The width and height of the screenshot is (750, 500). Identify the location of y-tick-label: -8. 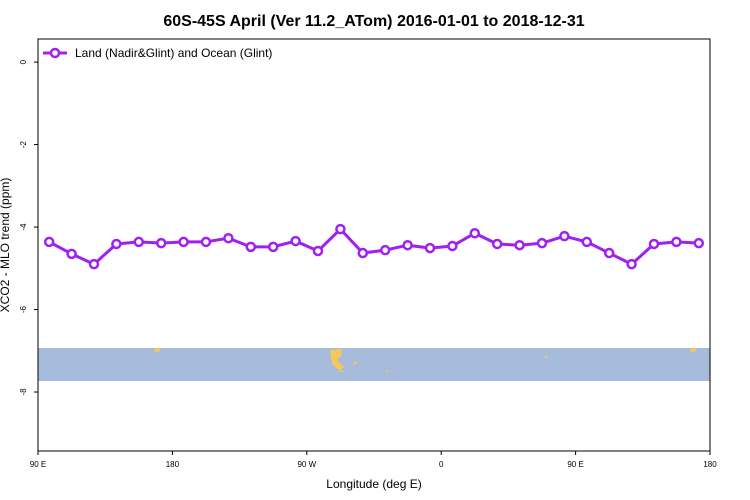
(23, 392).